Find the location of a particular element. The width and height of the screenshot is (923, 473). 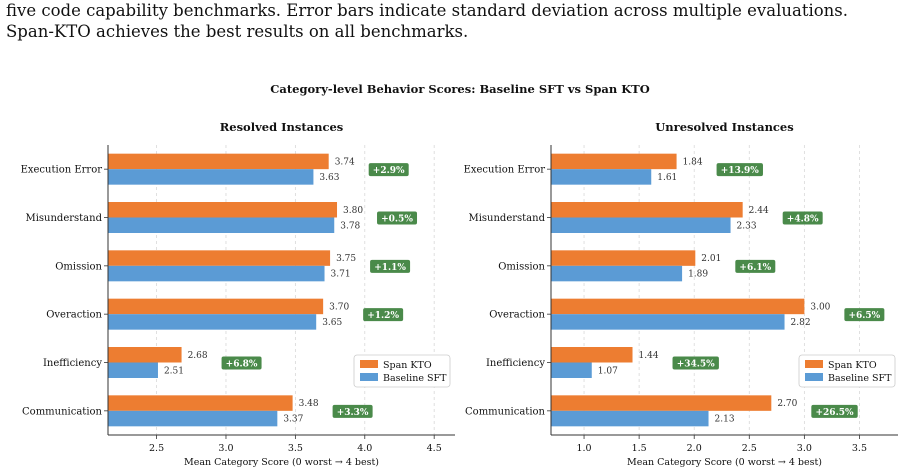

y-tick-label: Overaction is located at coordinates (517, 315).